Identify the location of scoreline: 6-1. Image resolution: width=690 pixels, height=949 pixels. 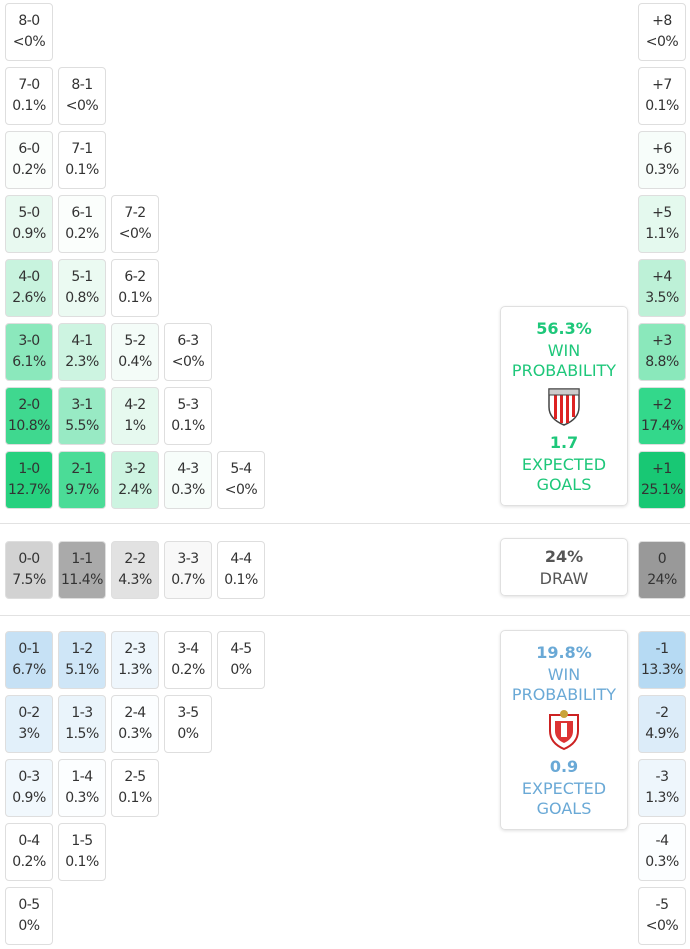
(82, 213).